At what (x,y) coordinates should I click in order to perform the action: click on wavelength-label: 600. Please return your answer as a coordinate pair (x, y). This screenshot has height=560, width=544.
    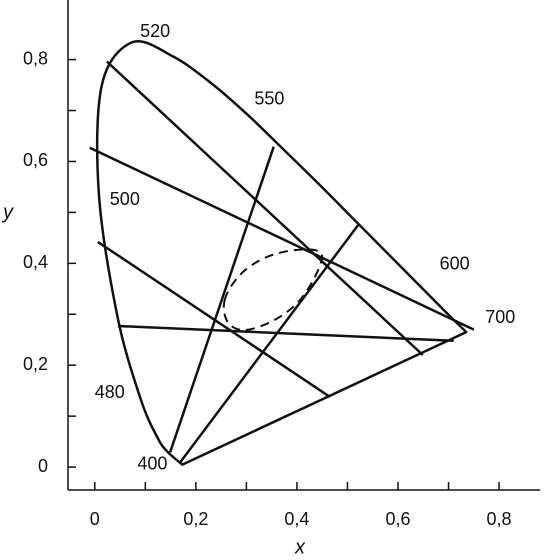
    Looking at the image, I should click on (455, 263).